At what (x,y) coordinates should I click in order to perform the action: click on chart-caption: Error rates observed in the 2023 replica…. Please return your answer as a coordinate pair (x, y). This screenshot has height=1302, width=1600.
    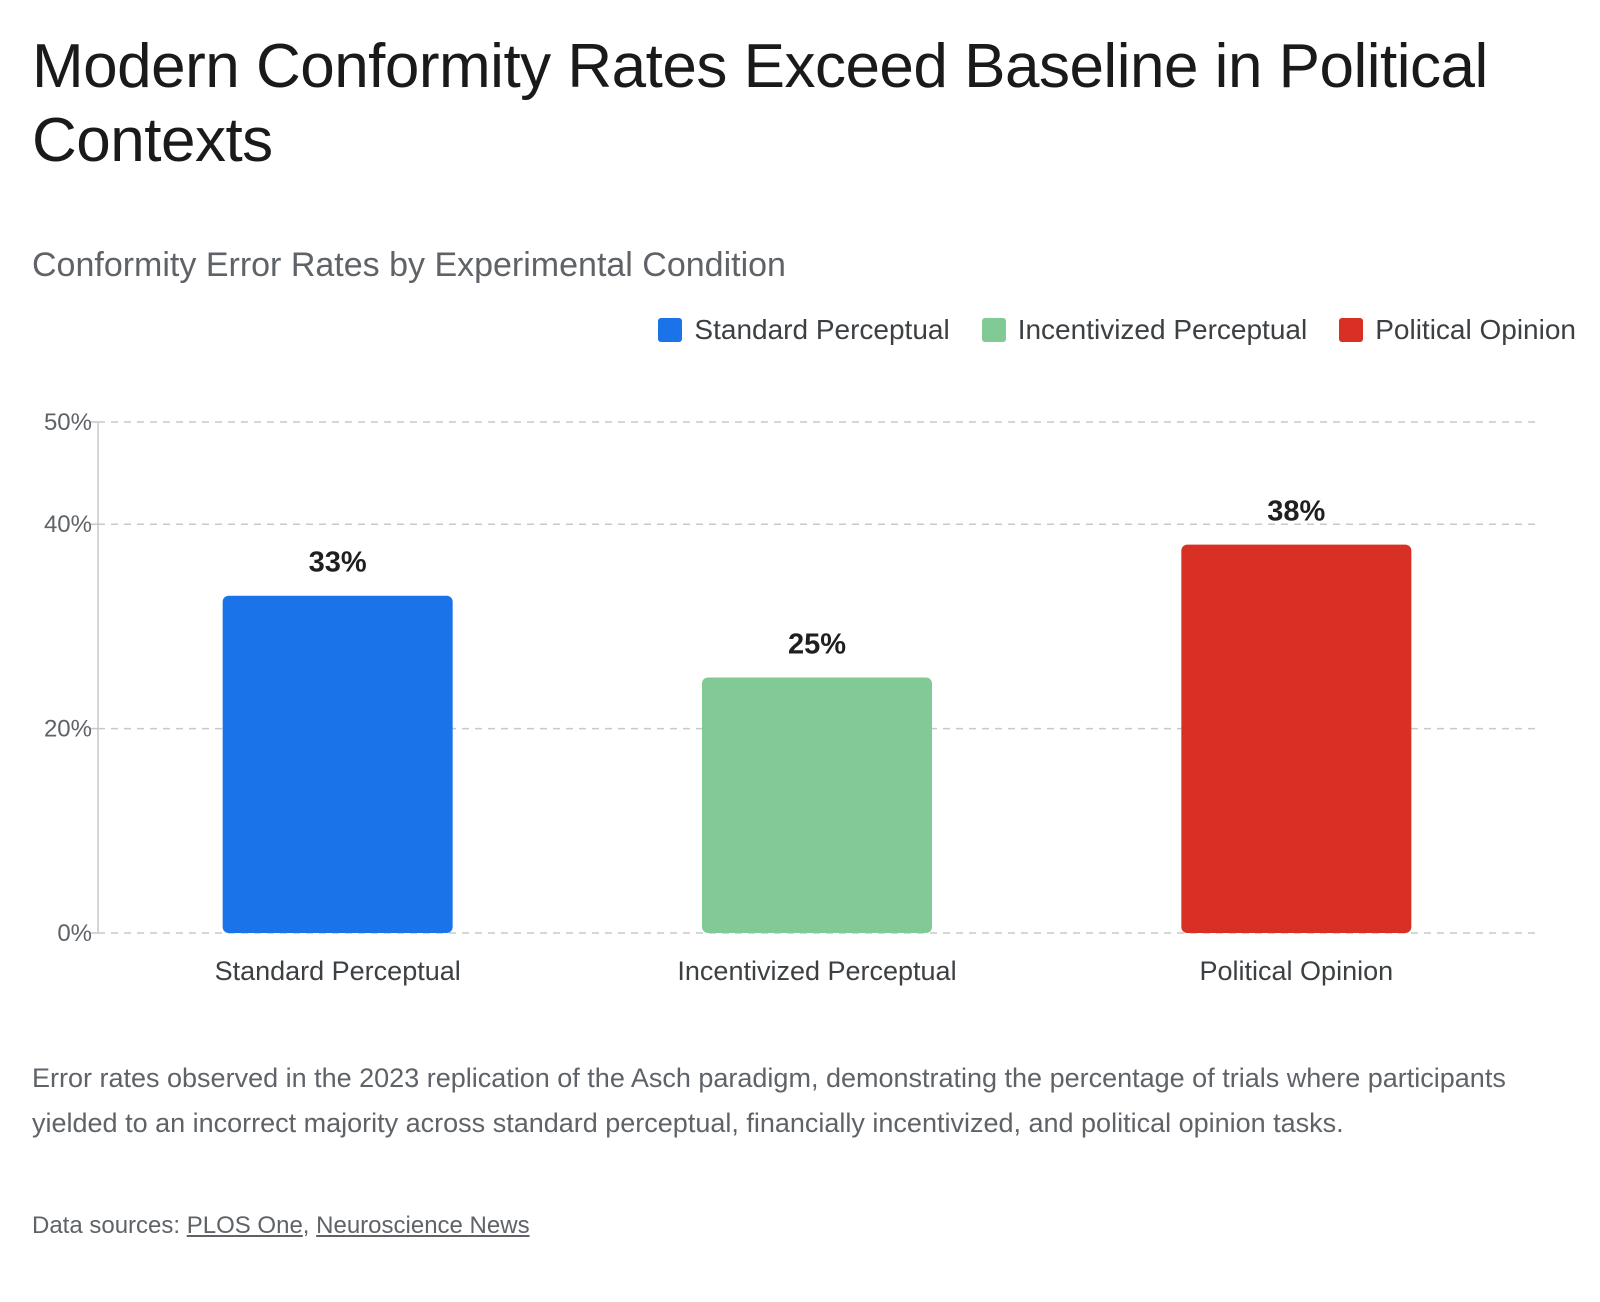
    Looking at the image, I should click on (769, 1100).